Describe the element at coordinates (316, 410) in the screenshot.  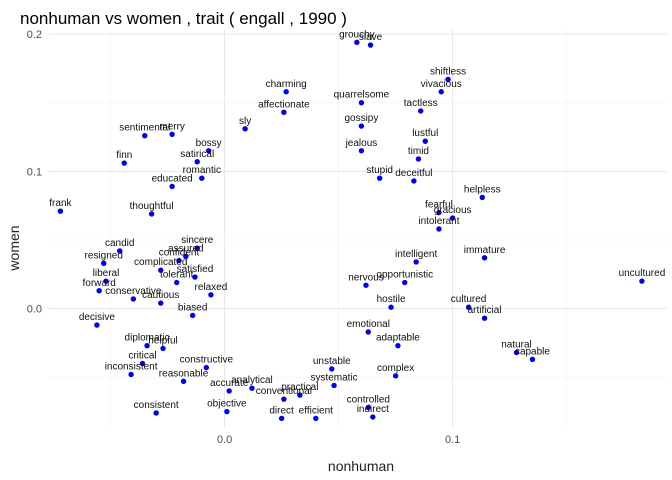
I see `point-label: efficient` at that location.